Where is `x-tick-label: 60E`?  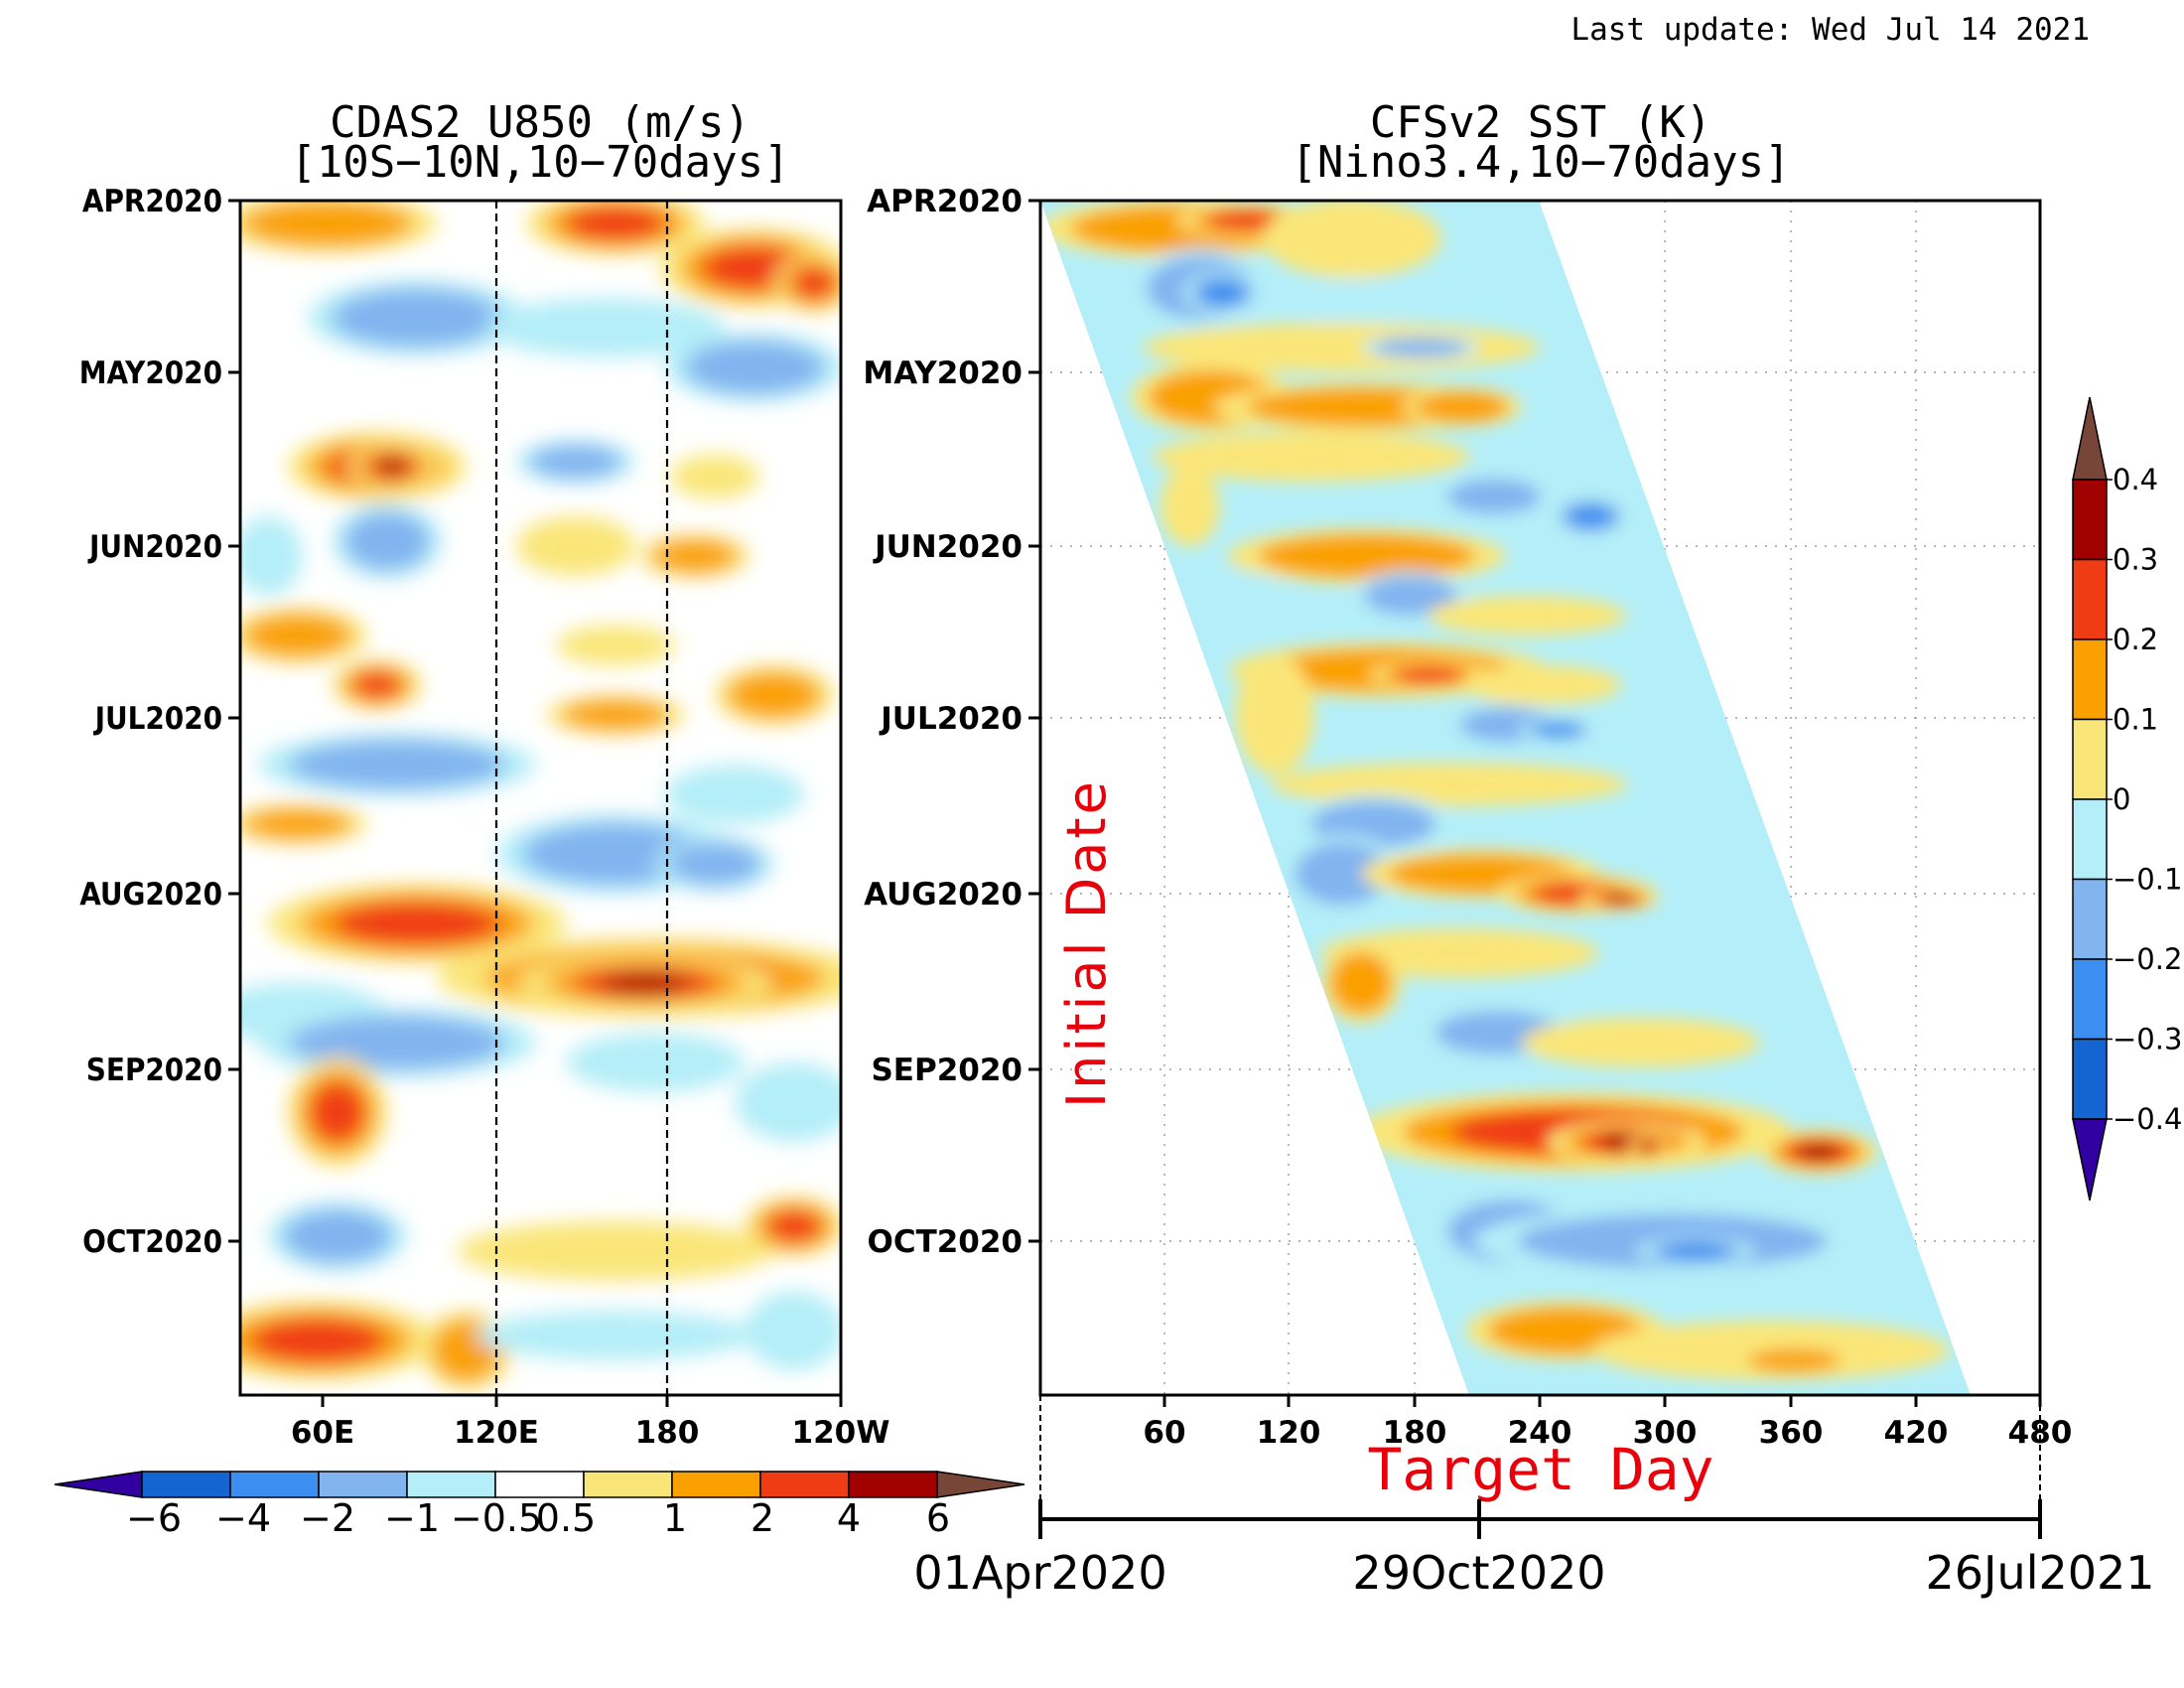 x-tick-label: 60E is located at coordinates (322, 1433).